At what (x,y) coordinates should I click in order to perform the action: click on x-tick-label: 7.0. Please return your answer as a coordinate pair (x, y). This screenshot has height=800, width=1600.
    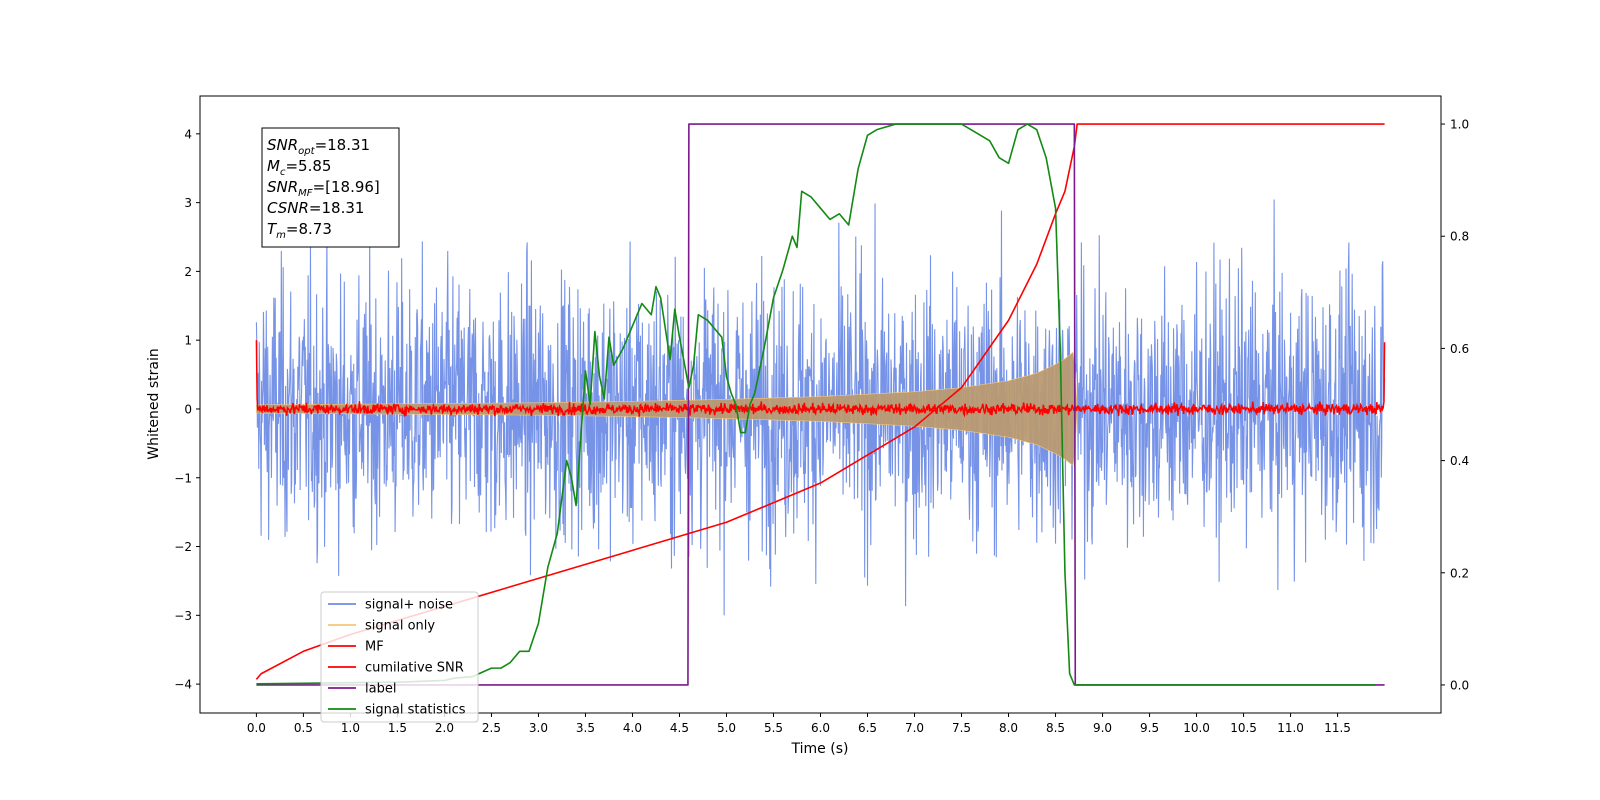
    Looking at the image, I should click on (914, 728).